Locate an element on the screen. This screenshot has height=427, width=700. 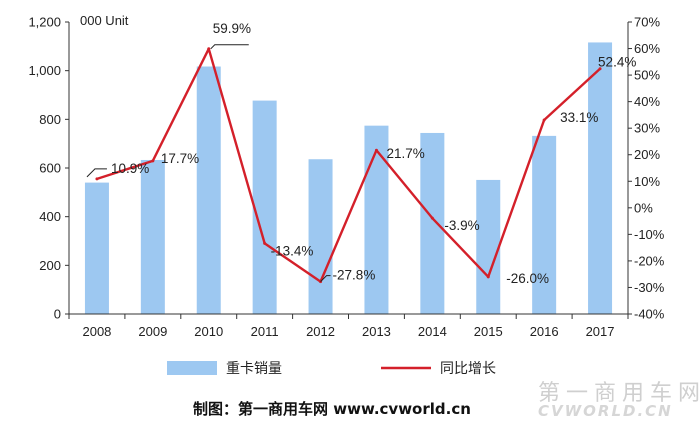
y-tick-label: 1,200 is located at coordinates (44, 22).